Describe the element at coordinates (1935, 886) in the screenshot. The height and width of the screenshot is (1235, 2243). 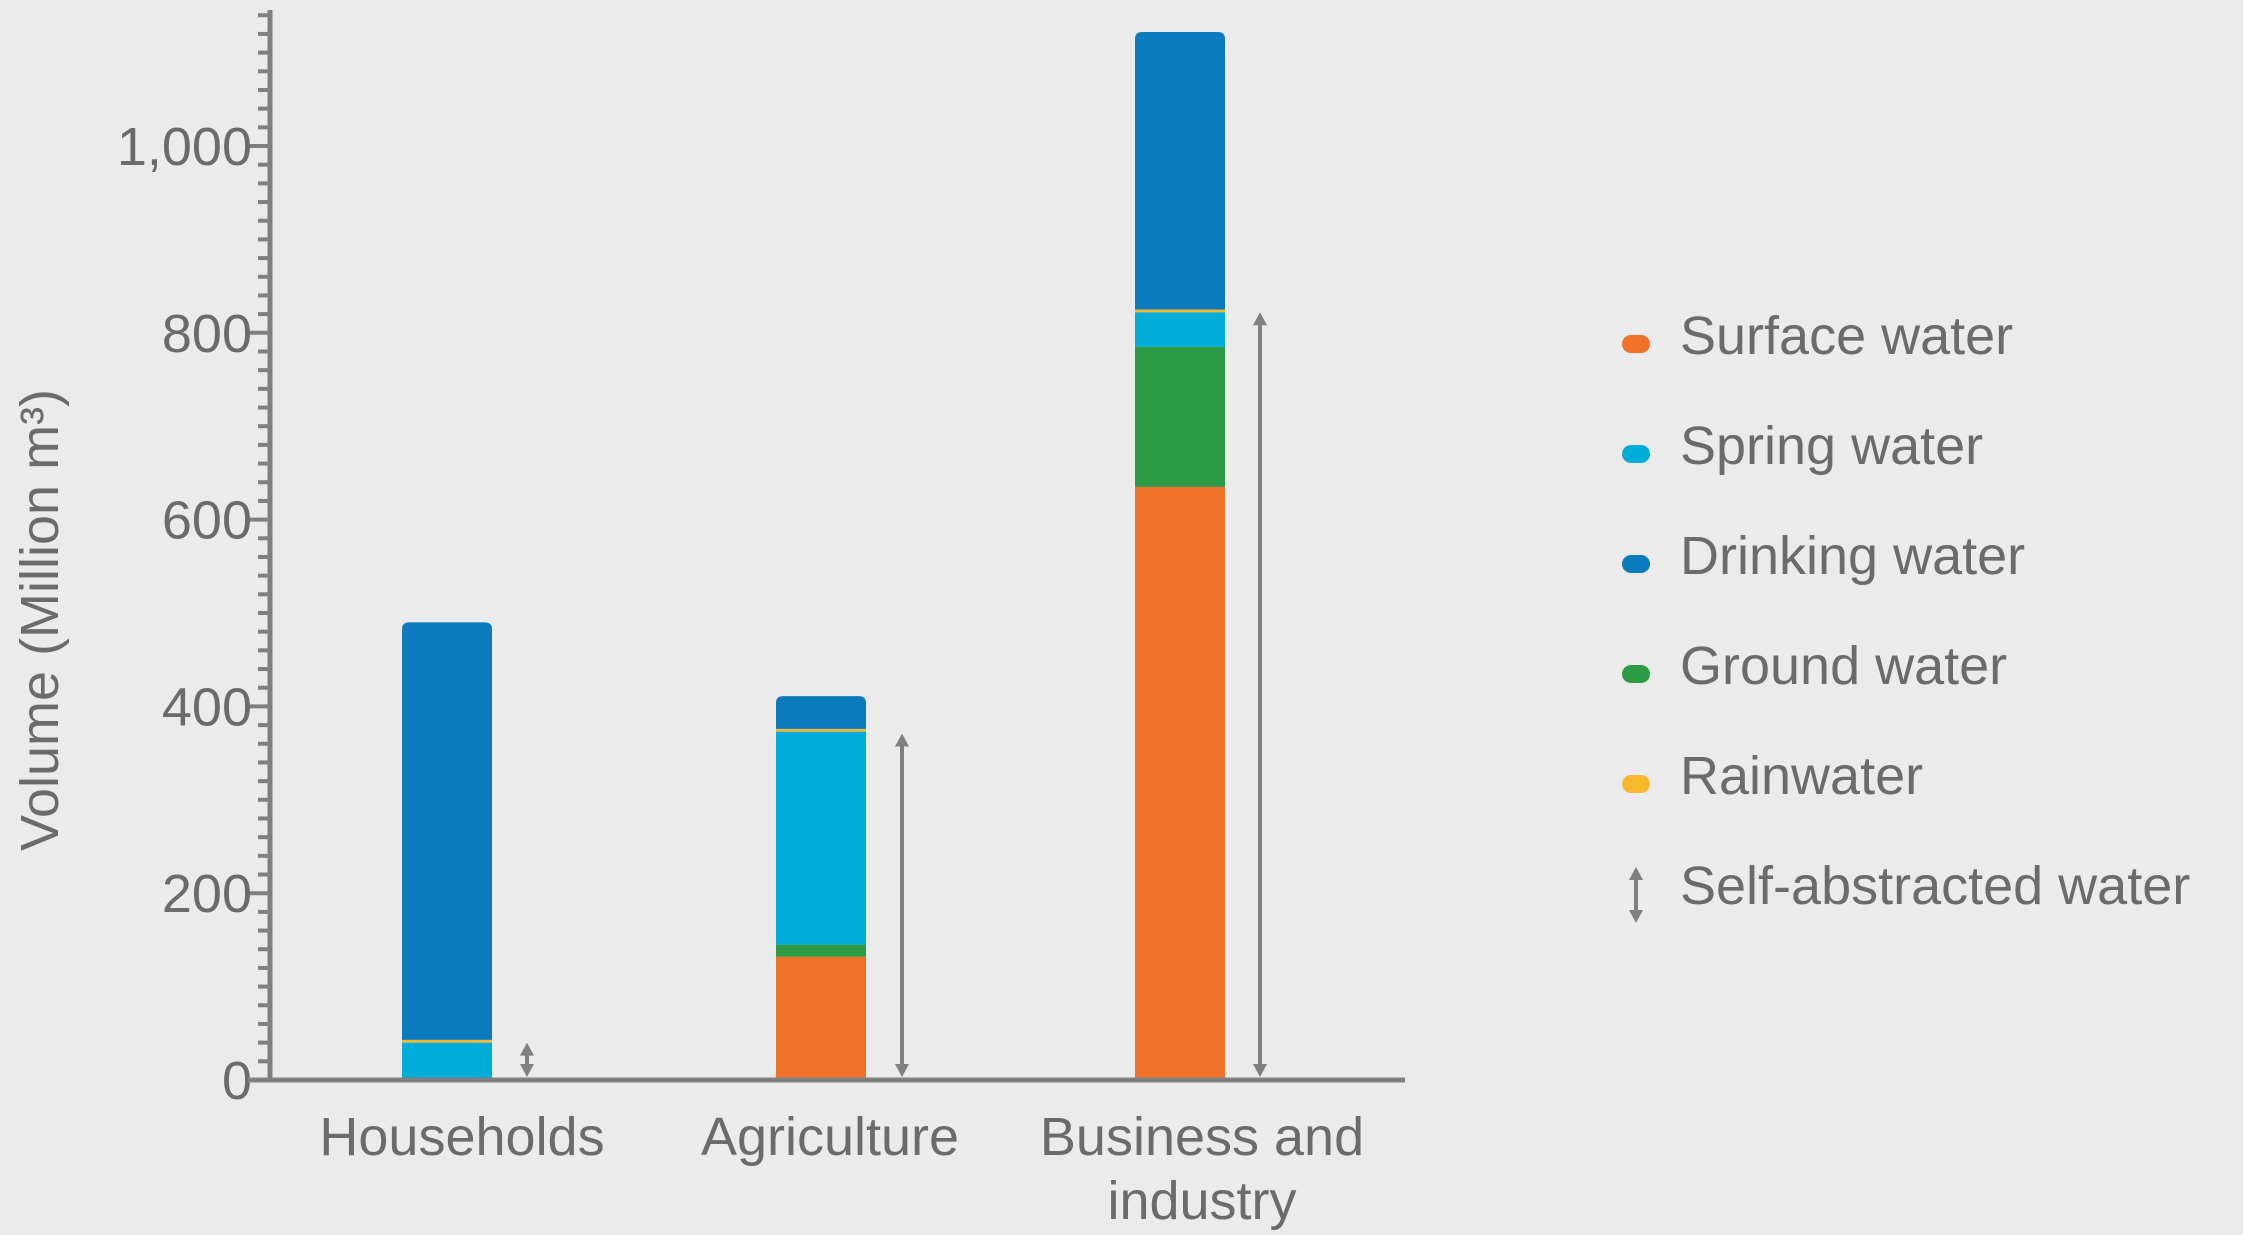
I see `legend-label: Self-abstracted water` at that location.